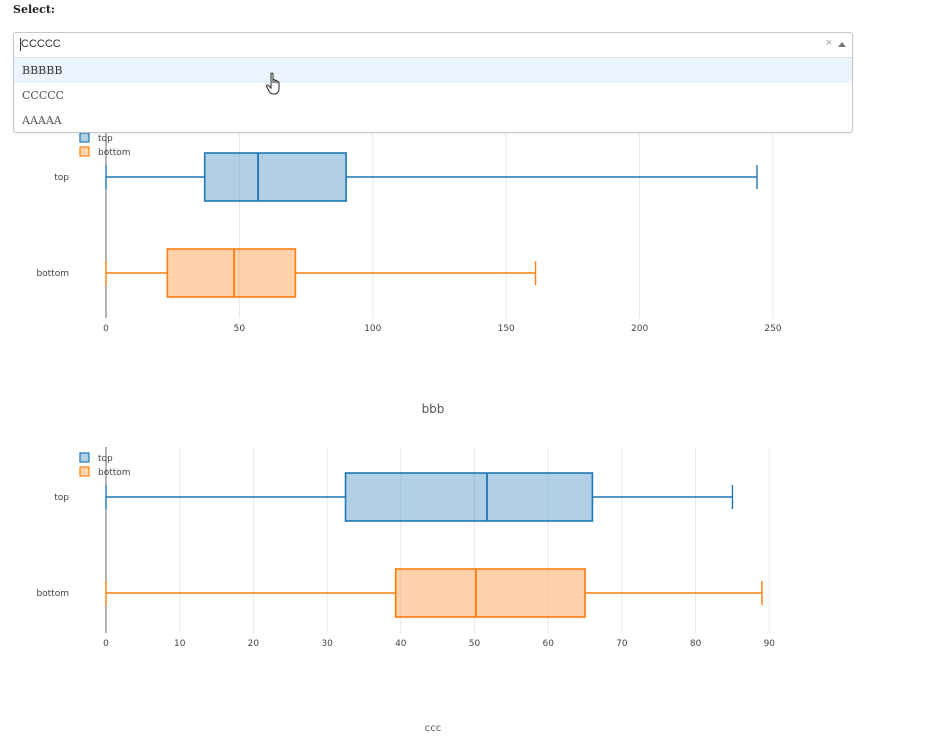 The image size is (933, 749). What do you see at coordinates (770, 644) in the screenshot?
I see `x-tick-label: 90` at bounding box center [770, 644].